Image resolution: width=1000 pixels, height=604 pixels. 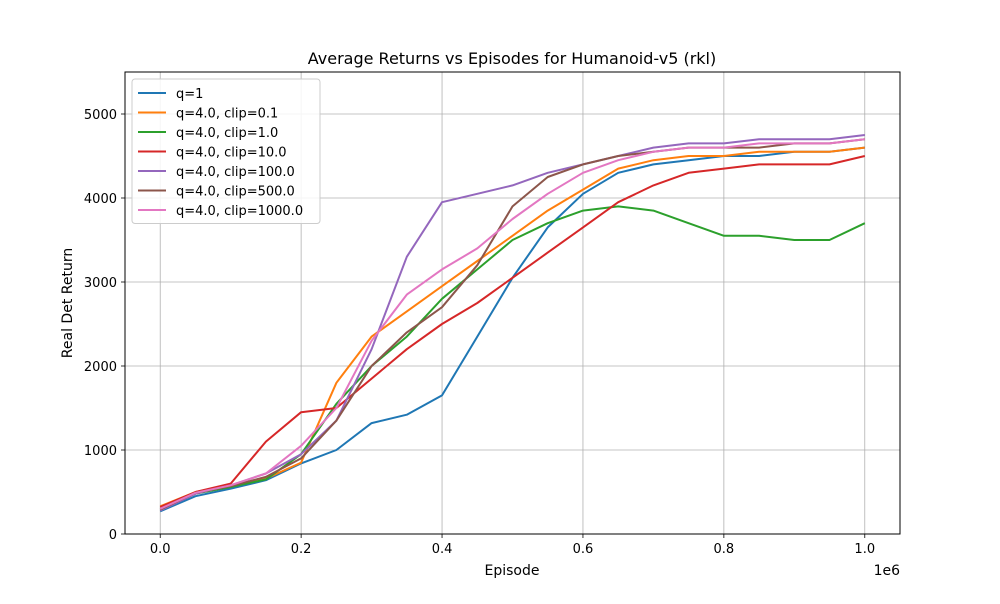 What do you see at coordinates (100, 199) in the screenshot?
I see `y-tick-label: 4000` at bounding box center [100, 199].